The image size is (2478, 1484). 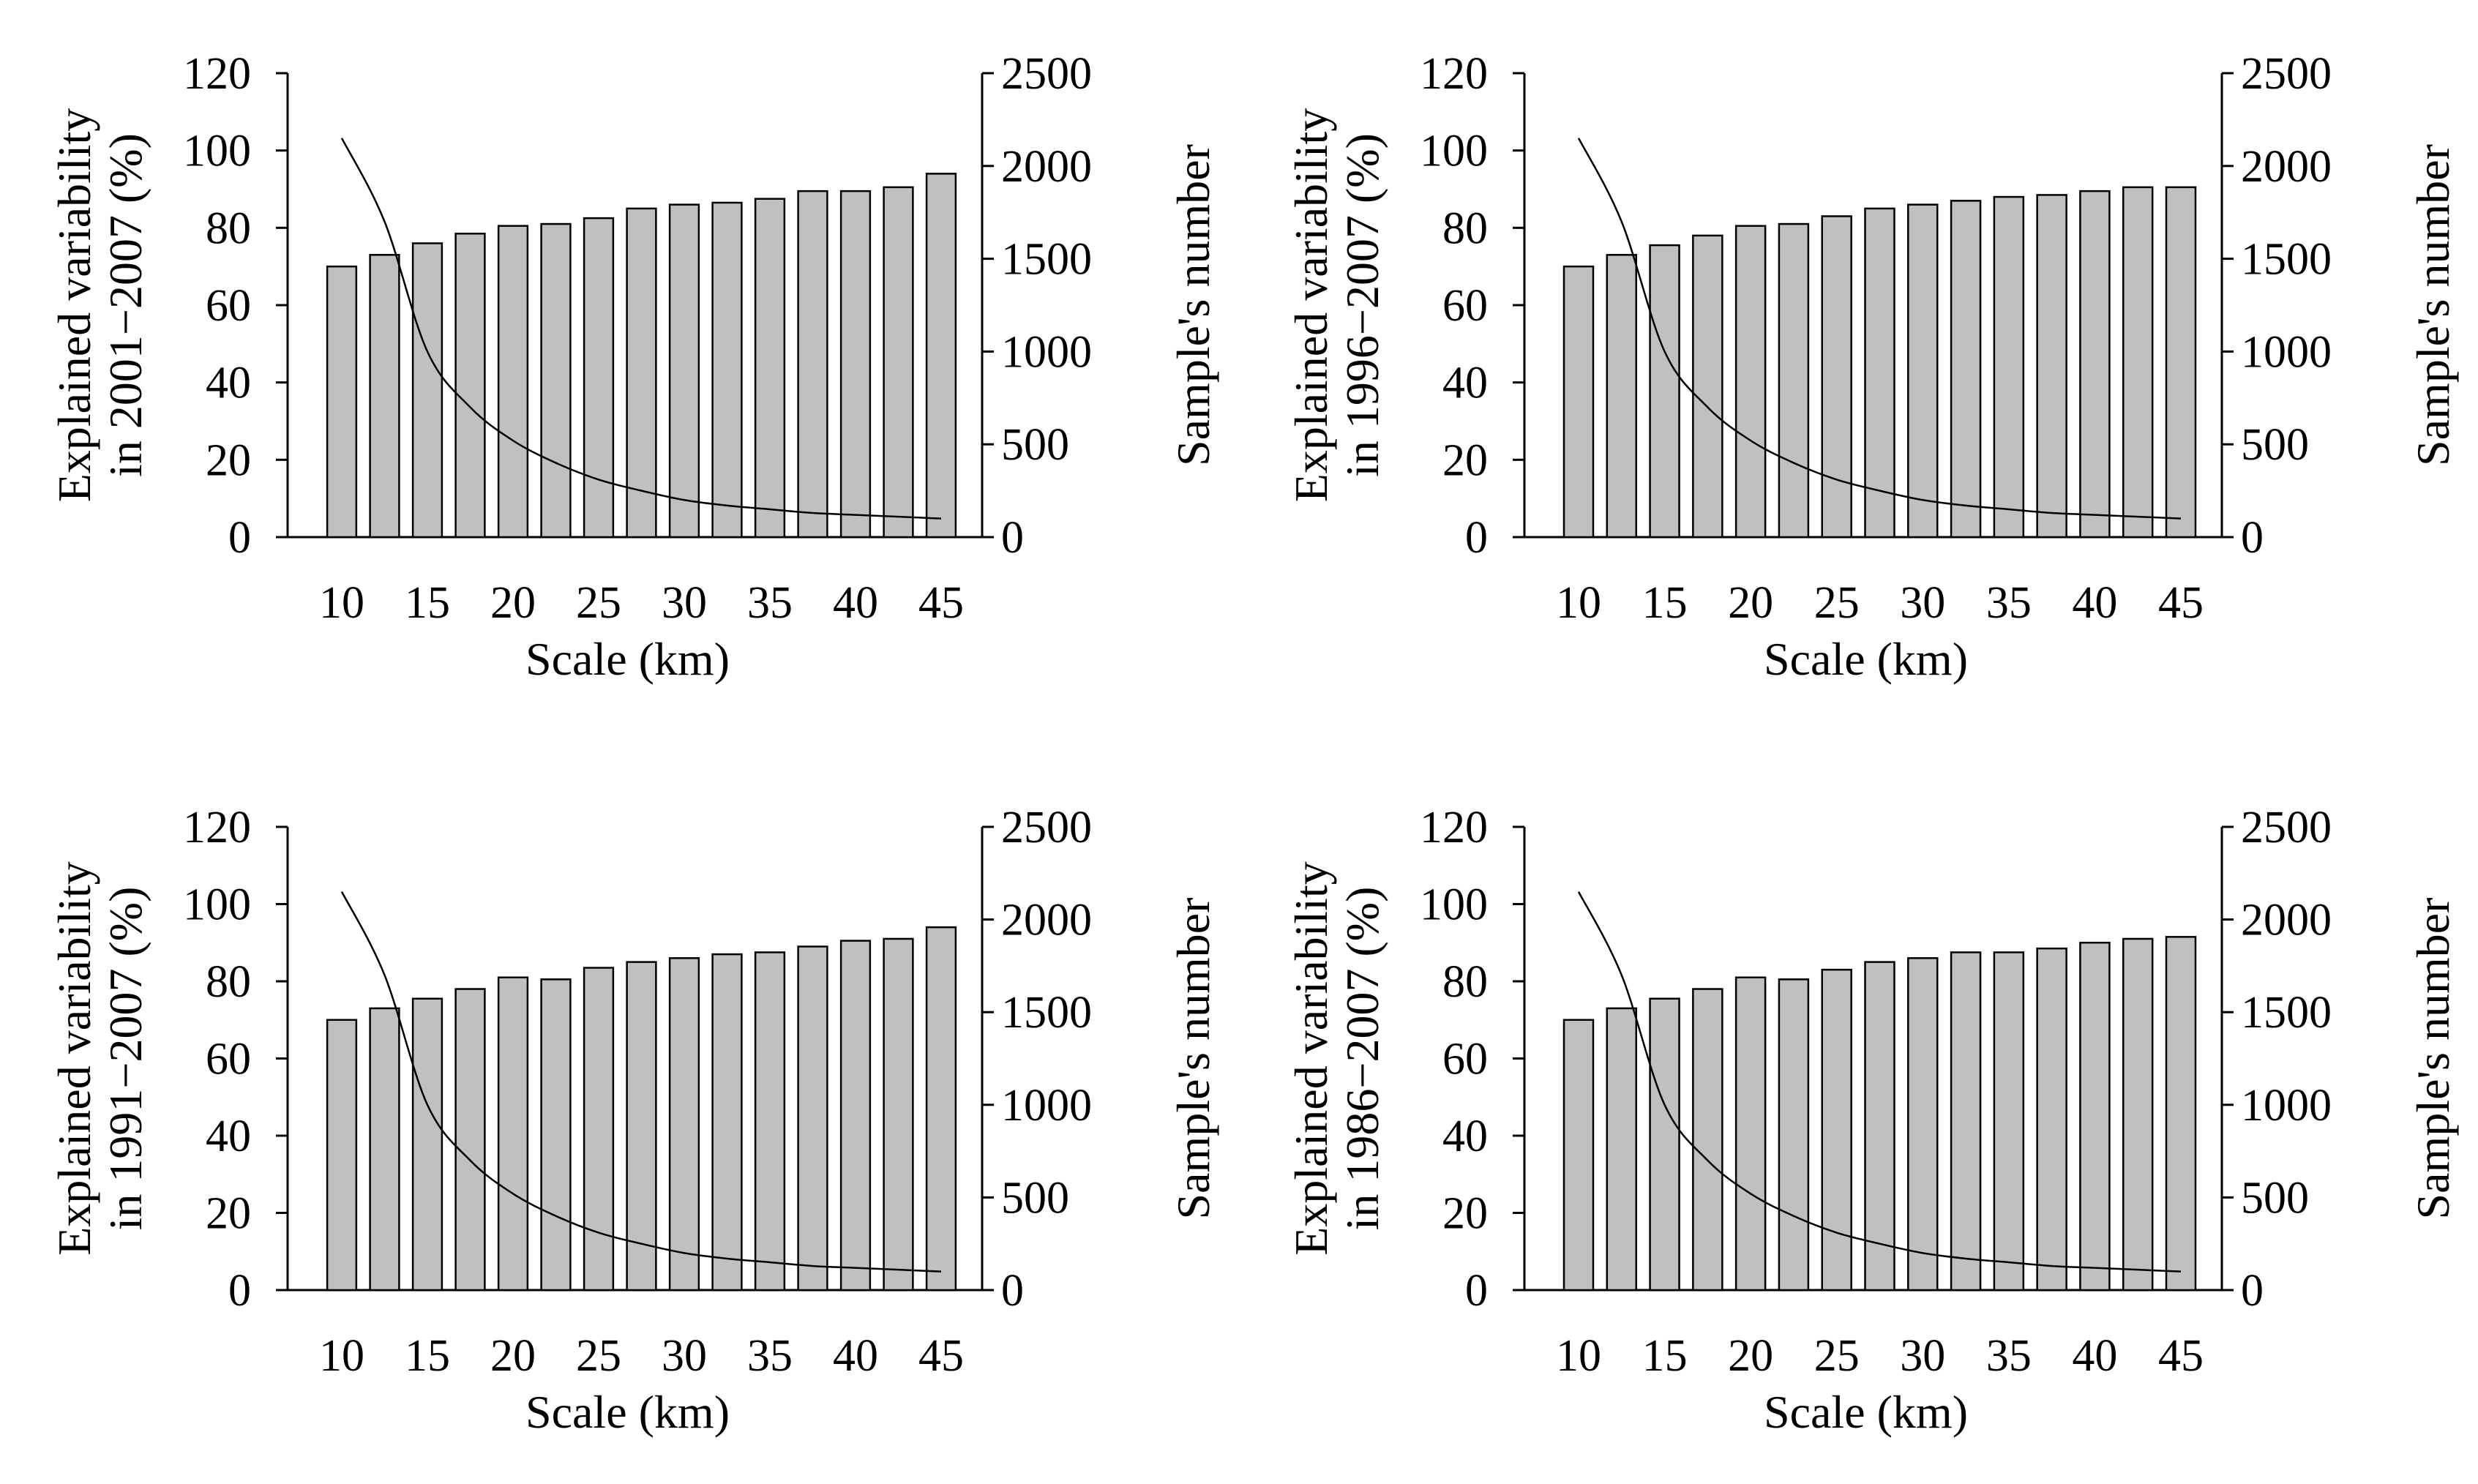 I want to click on right-y-tick-label: 2000, so click(x=2286, y=167).